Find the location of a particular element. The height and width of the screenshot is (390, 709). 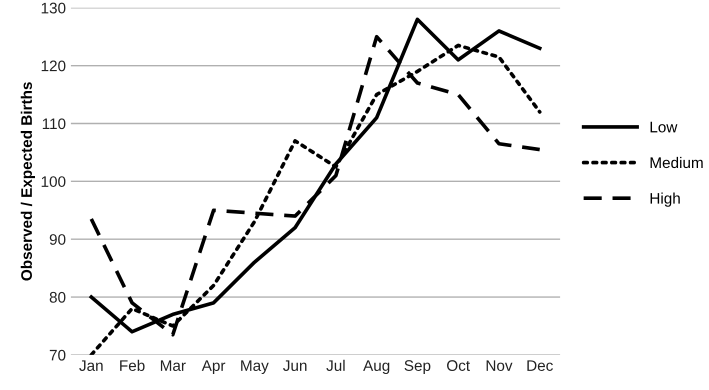

y-tick-label: 90 is located at coordinates (58, 239).